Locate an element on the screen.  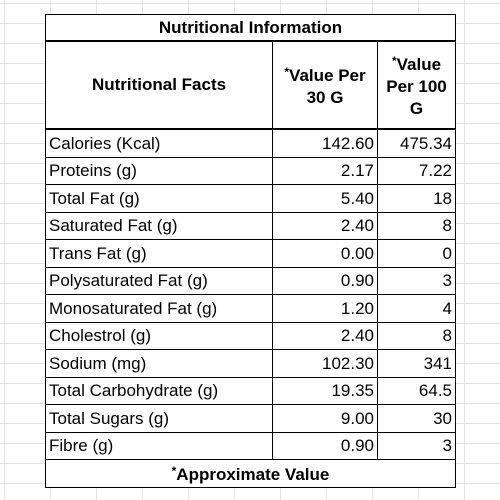
nutrient-name: Sodium (mg) is located at coordinates (159, 363).